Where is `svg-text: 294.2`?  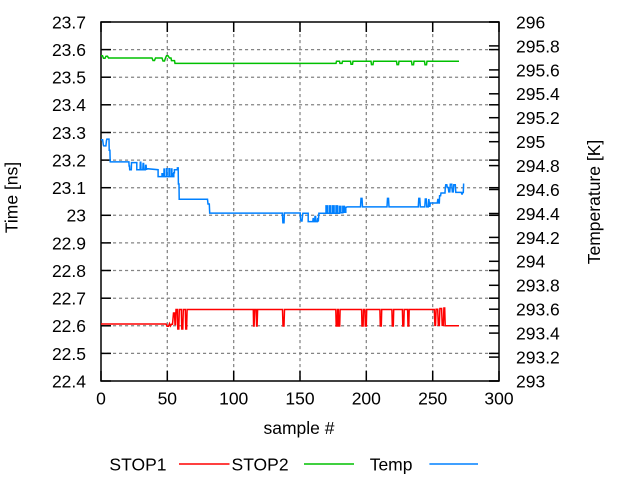
svg-text: 294.2 is located at coordinates (538, 238).